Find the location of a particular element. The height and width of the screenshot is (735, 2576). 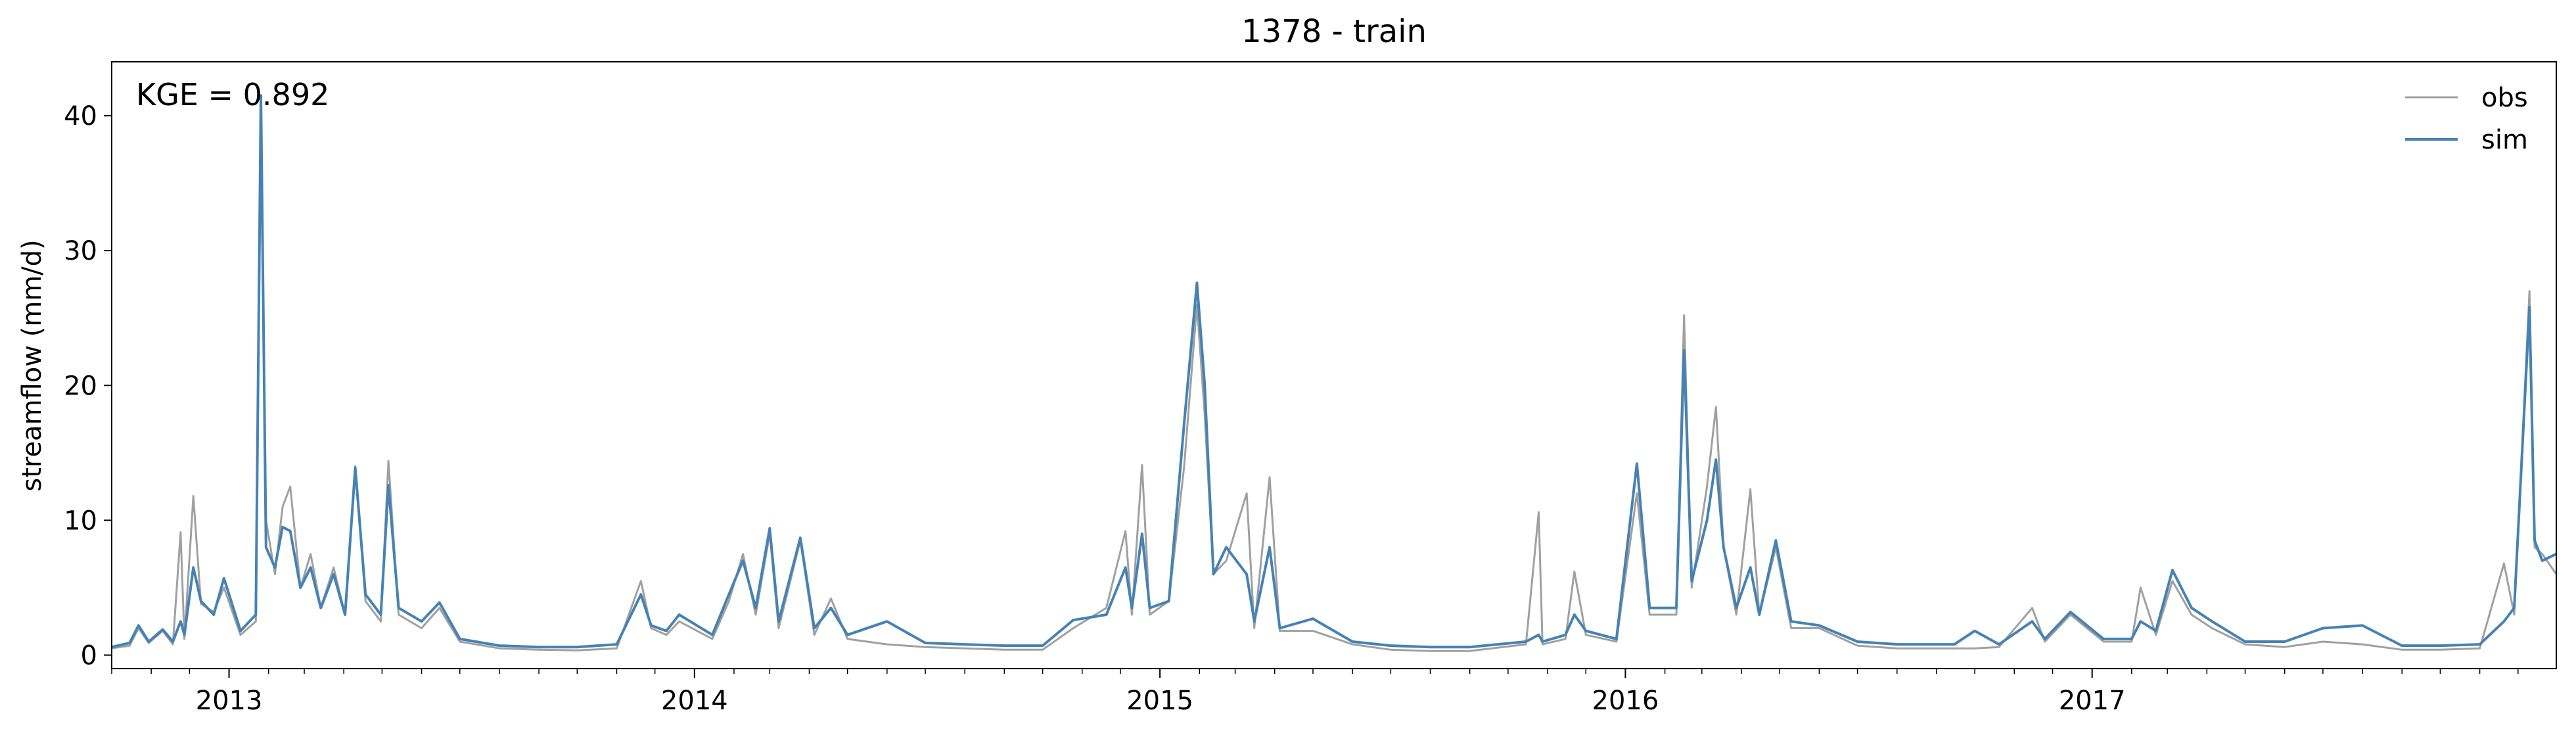

y-tick-label: 20 is located at coordinates (81, 386).